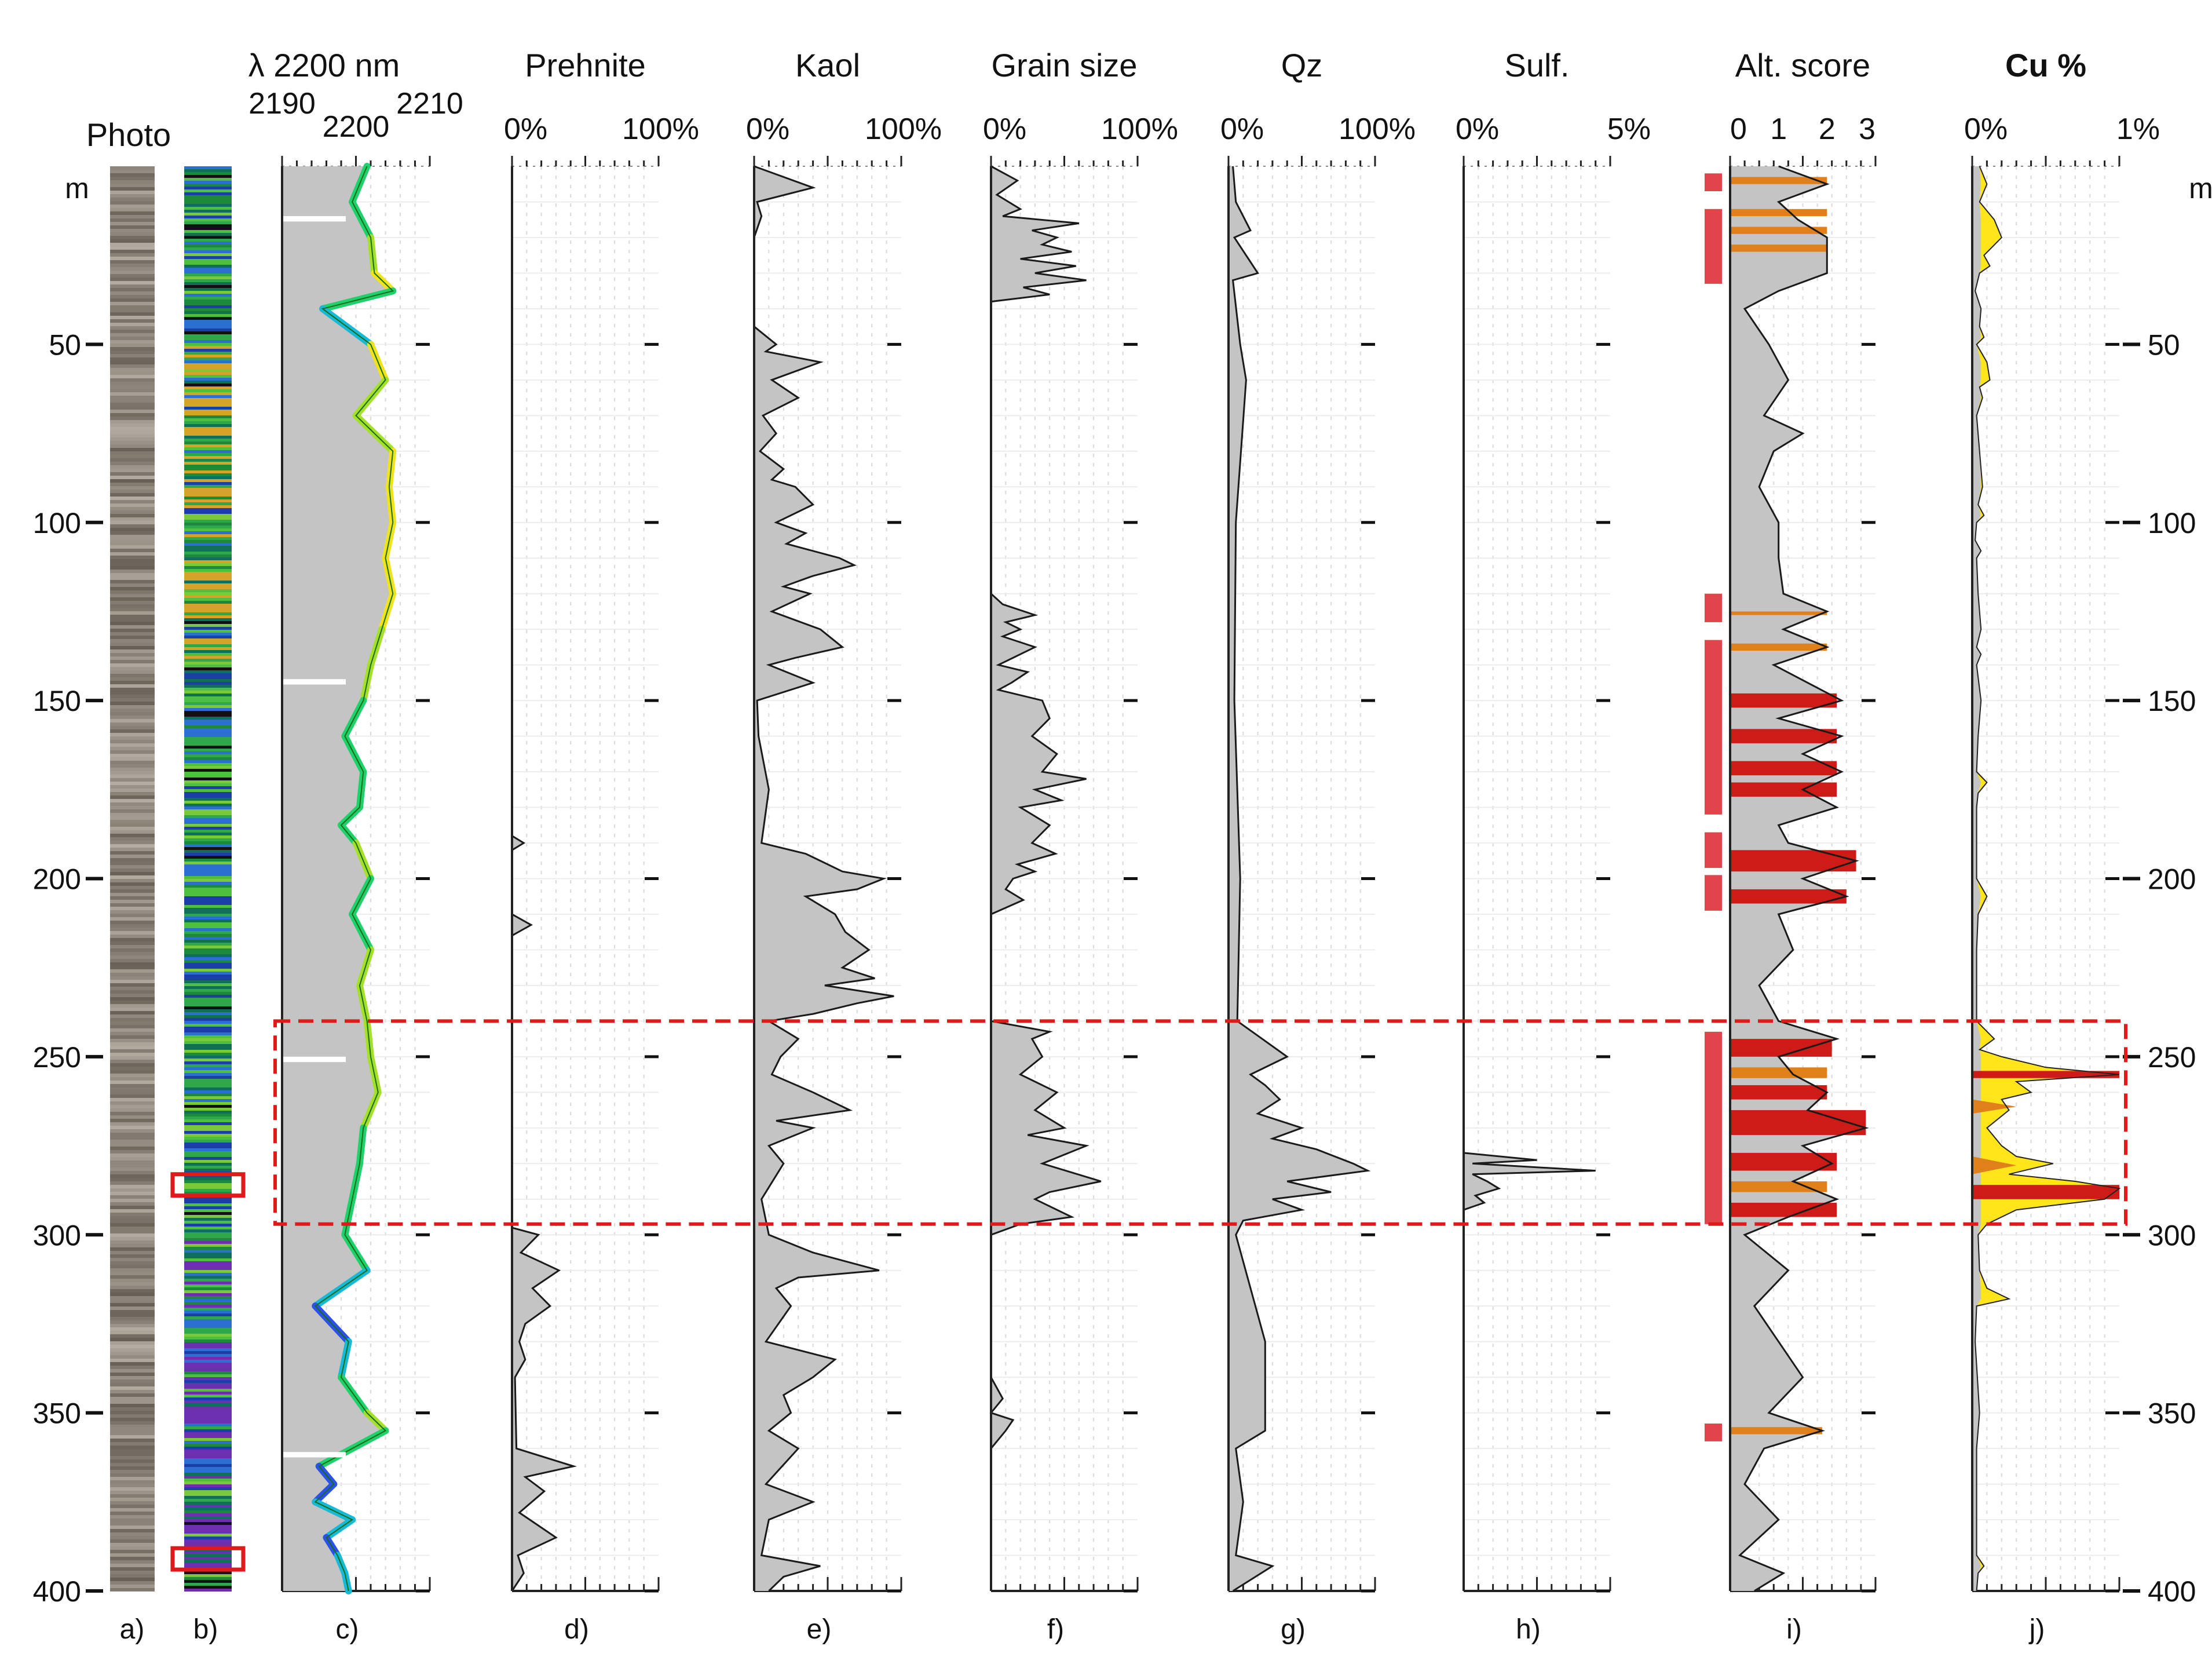 Image resolution: width=2212 pixels, height=1657 pixels. What do you see at coordinates (2172, 701) in the screenshot?
I see `depth-label-right: 150` at bounding box center [2172, 701].